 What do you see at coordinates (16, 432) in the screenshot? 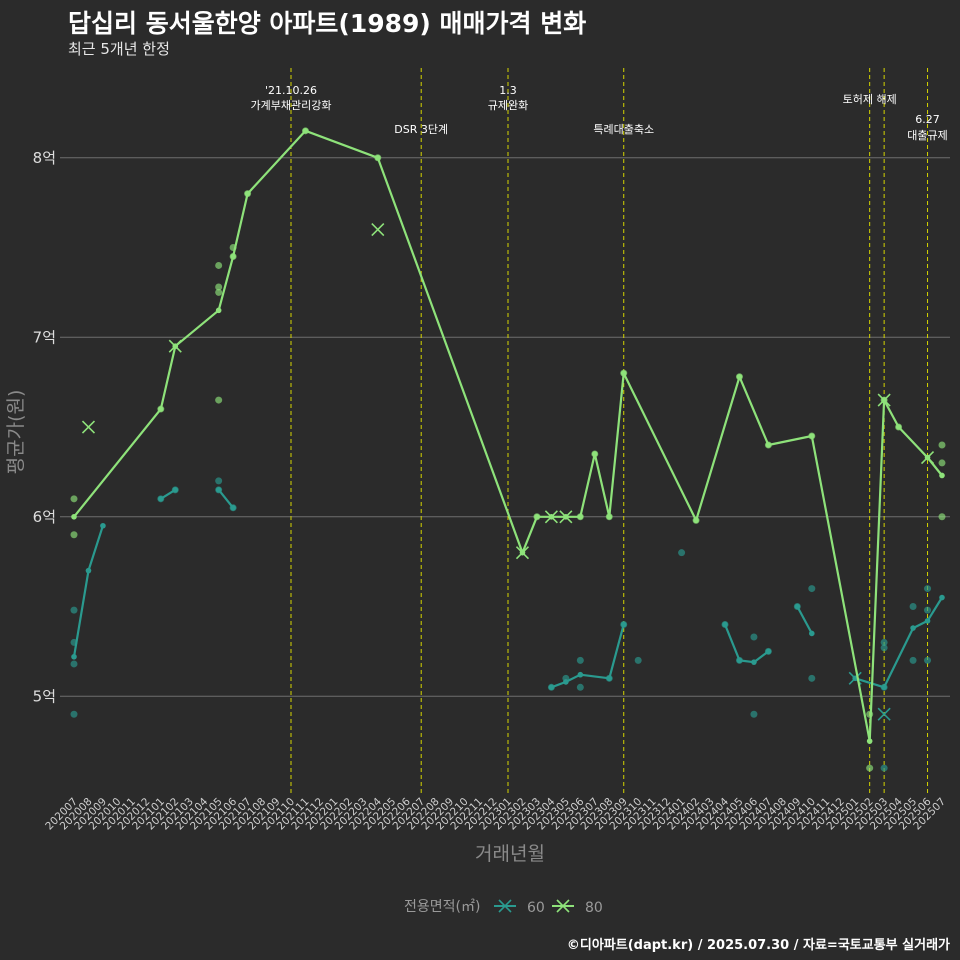
I see `y-axis-title: 평균가(원)` at bounding box center [16, 432].